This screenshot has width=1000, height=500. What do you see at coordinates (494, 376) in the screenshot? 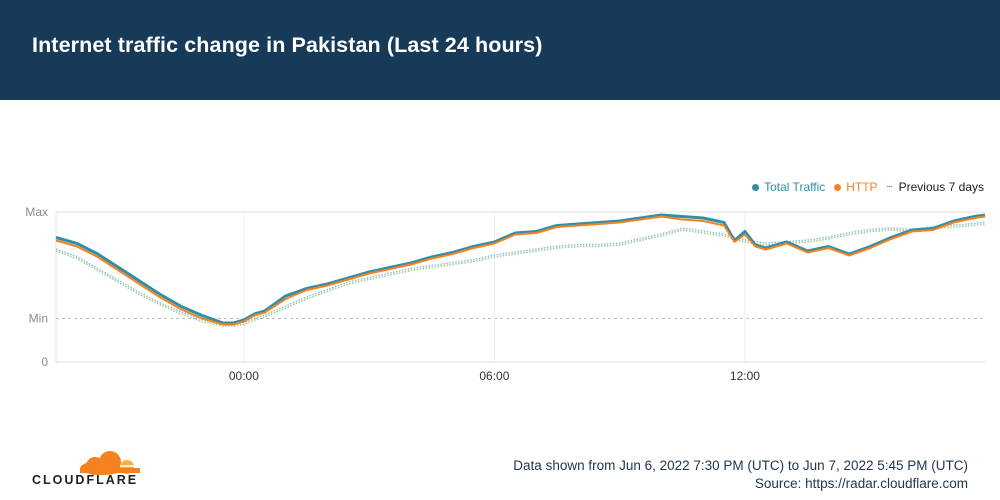
I see `x-tick-label-1: 06:00` at bounding box center [494, 376].